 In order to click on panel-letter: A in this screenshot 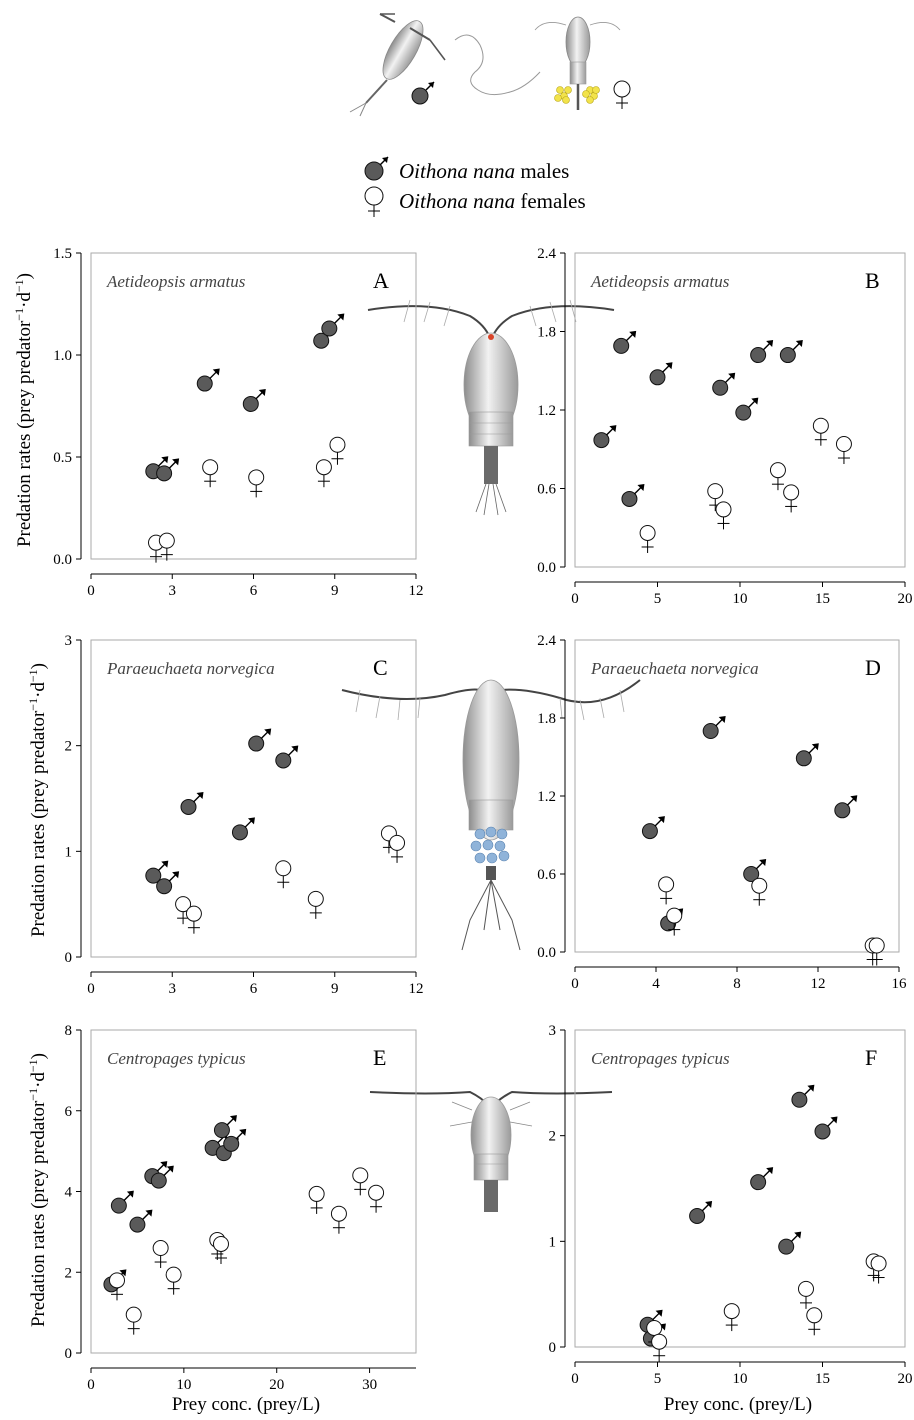, I will do `click(381, 280)`.